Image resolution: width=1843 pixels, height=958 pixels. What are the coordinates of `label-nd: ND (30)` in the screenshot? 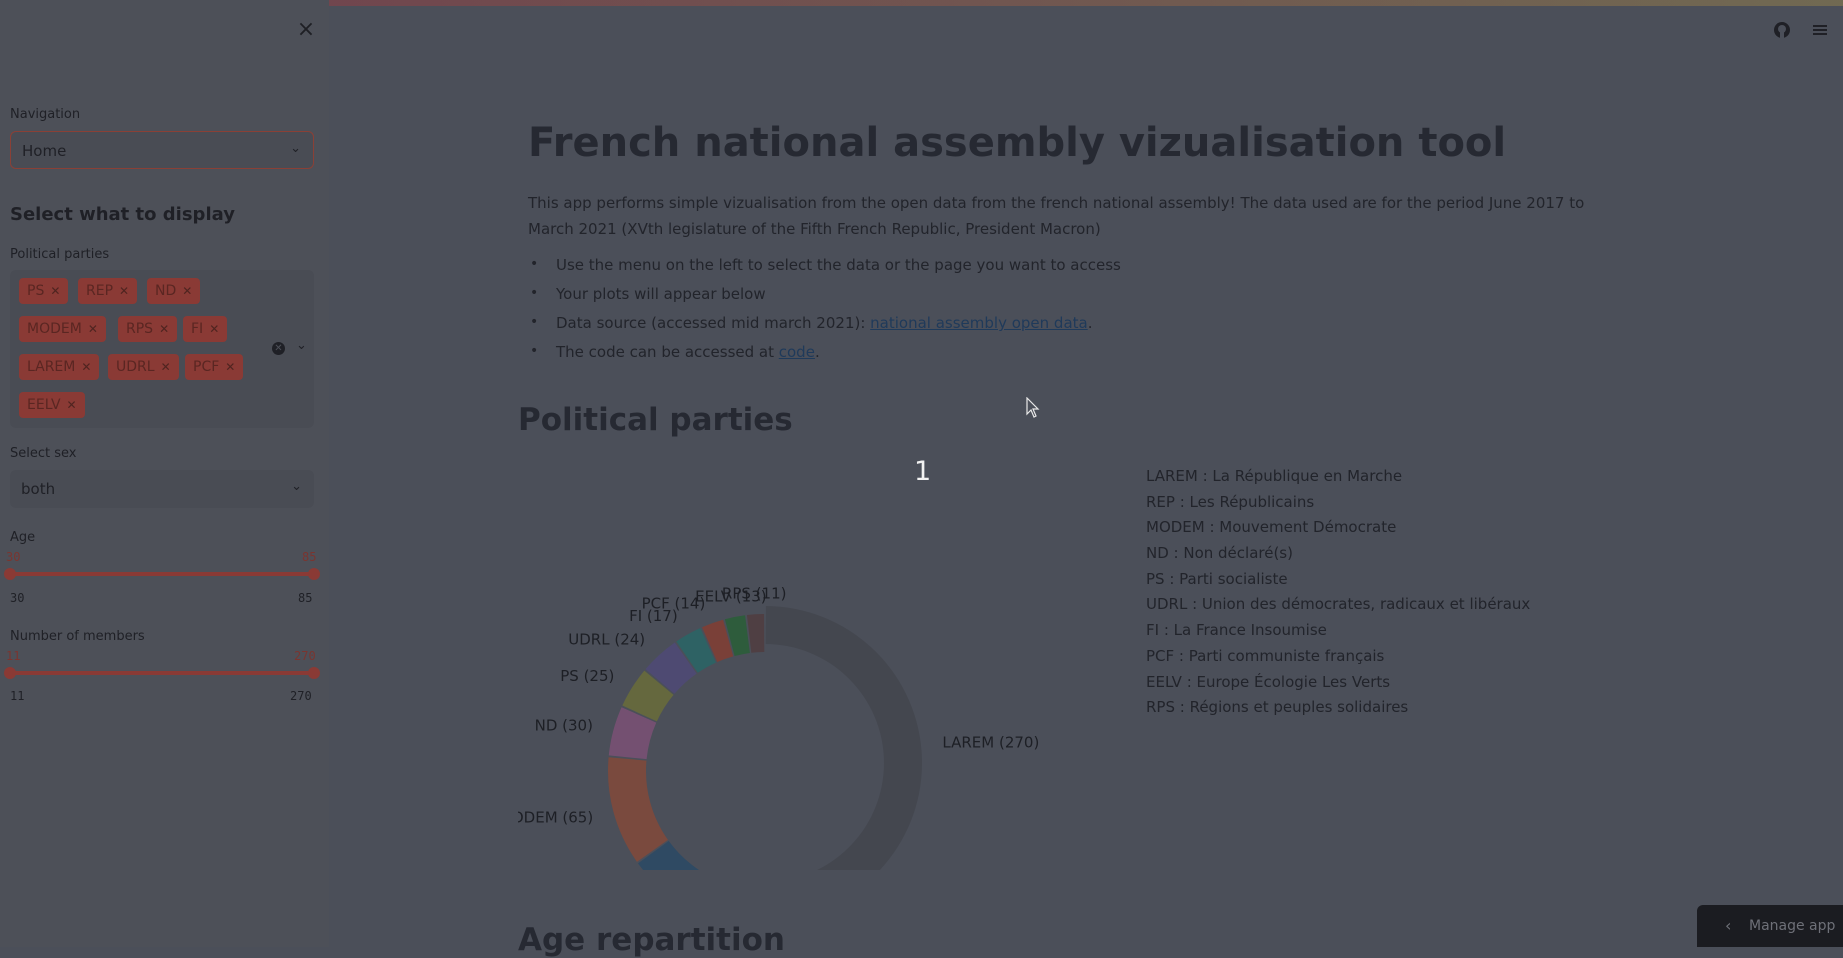 It's located at (564, 725).